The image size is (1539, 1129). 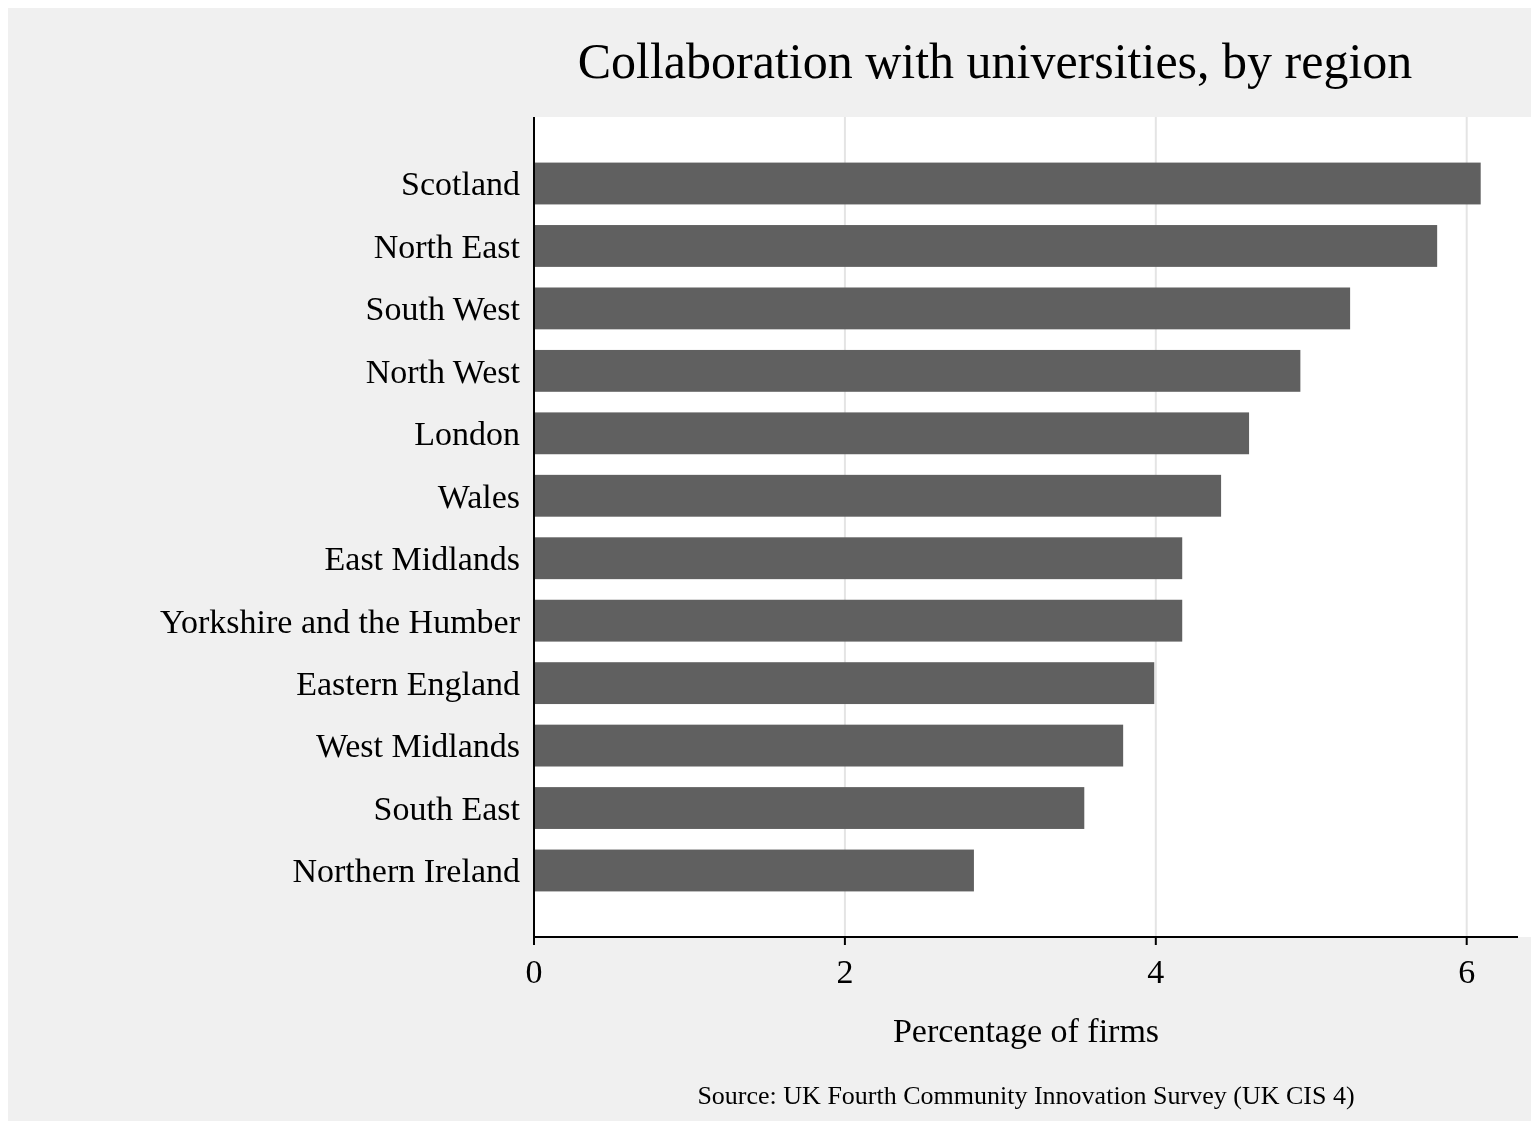 What do you see at coordinates (460, 184) in the screenshot?
I see `y-tick-label: Scotland` at bounding box center [460, 184].